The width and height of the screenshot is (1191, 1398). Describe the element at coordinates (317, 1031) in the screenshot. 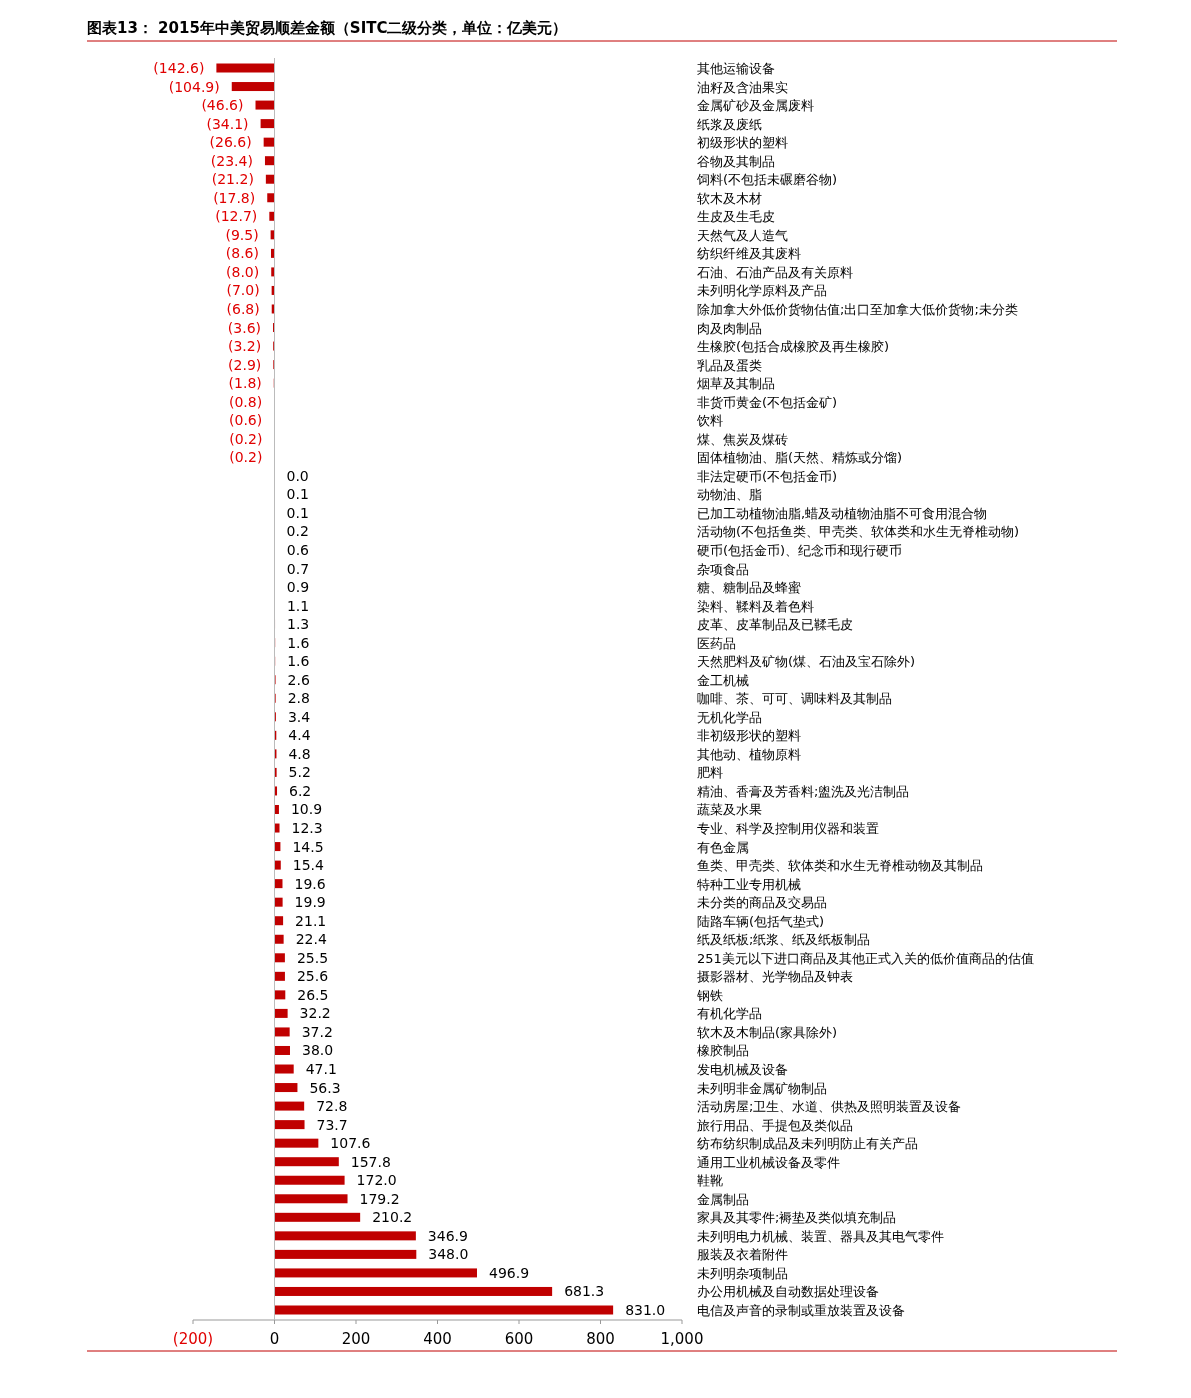

I see `data-label: 37.2` at that location.